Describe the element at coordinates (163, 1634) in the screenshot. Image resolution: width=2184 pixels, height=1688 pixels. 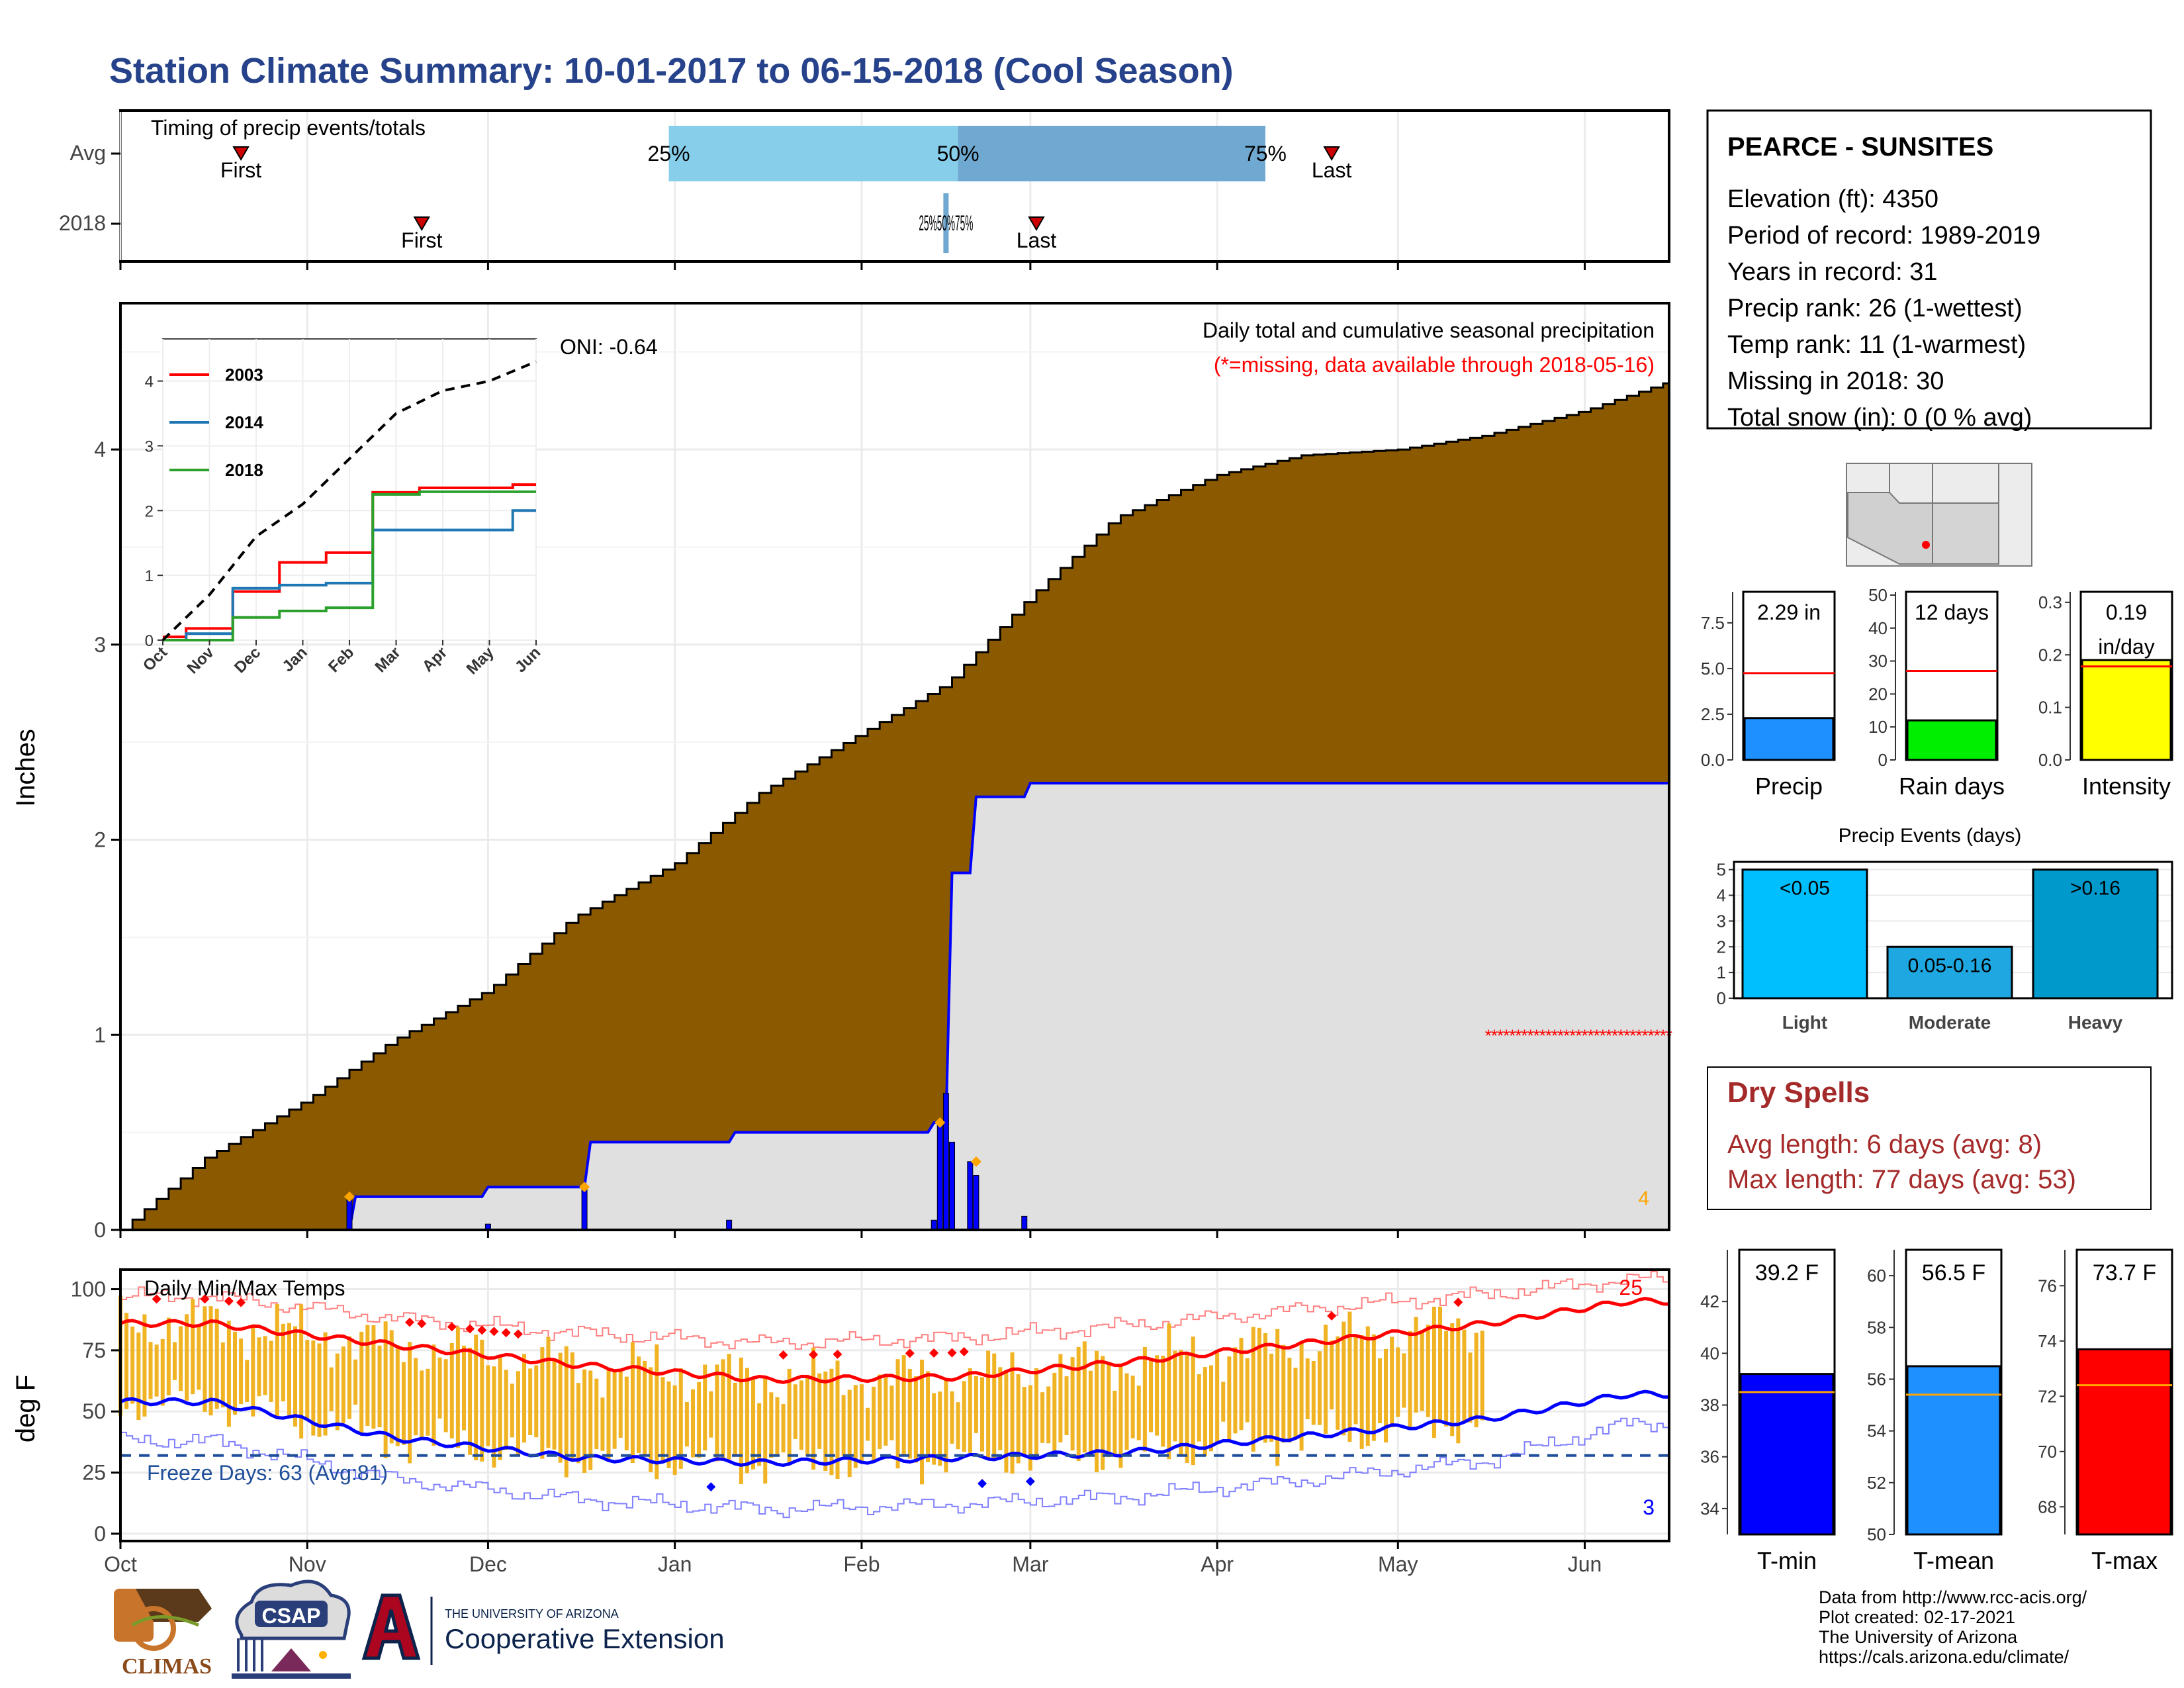
I see `climas-logo: CLIMAS` at that location.